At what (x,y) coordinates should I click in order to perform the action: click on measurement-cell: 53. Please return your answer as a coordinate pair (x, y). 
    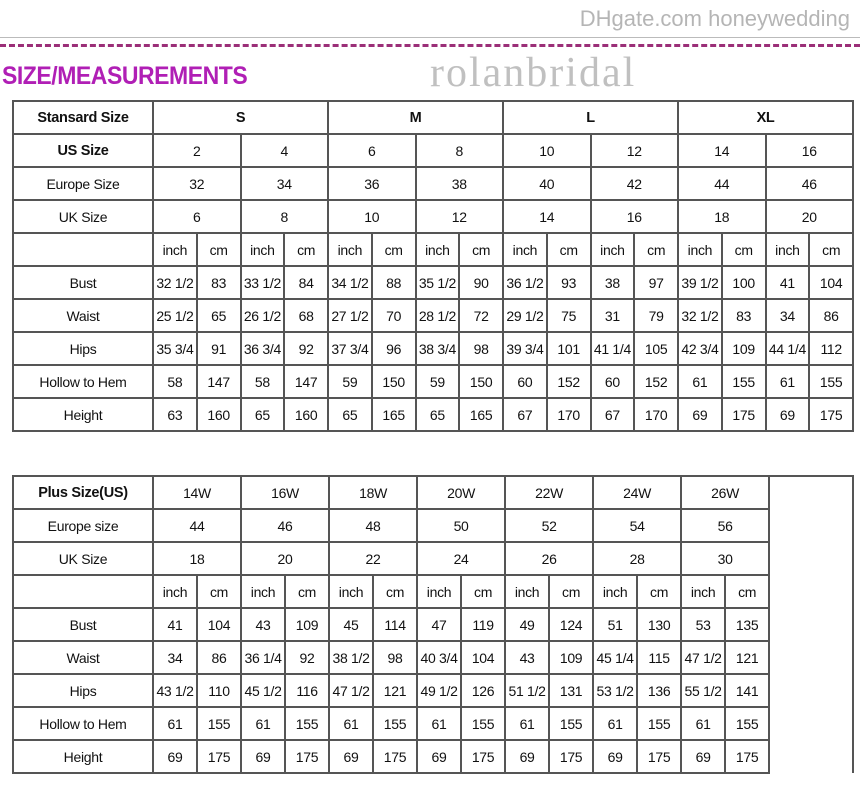
    Looking at the image, I should click on (703, 624).